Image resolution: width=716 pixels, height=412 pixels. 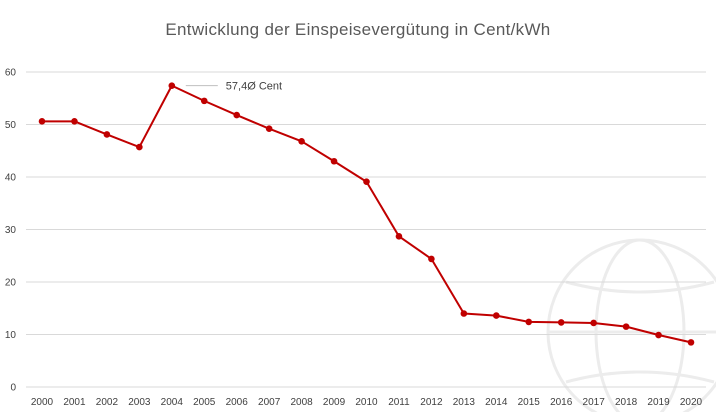 I want to click on x-tick-label: 2015, so click(x=529, y=402).